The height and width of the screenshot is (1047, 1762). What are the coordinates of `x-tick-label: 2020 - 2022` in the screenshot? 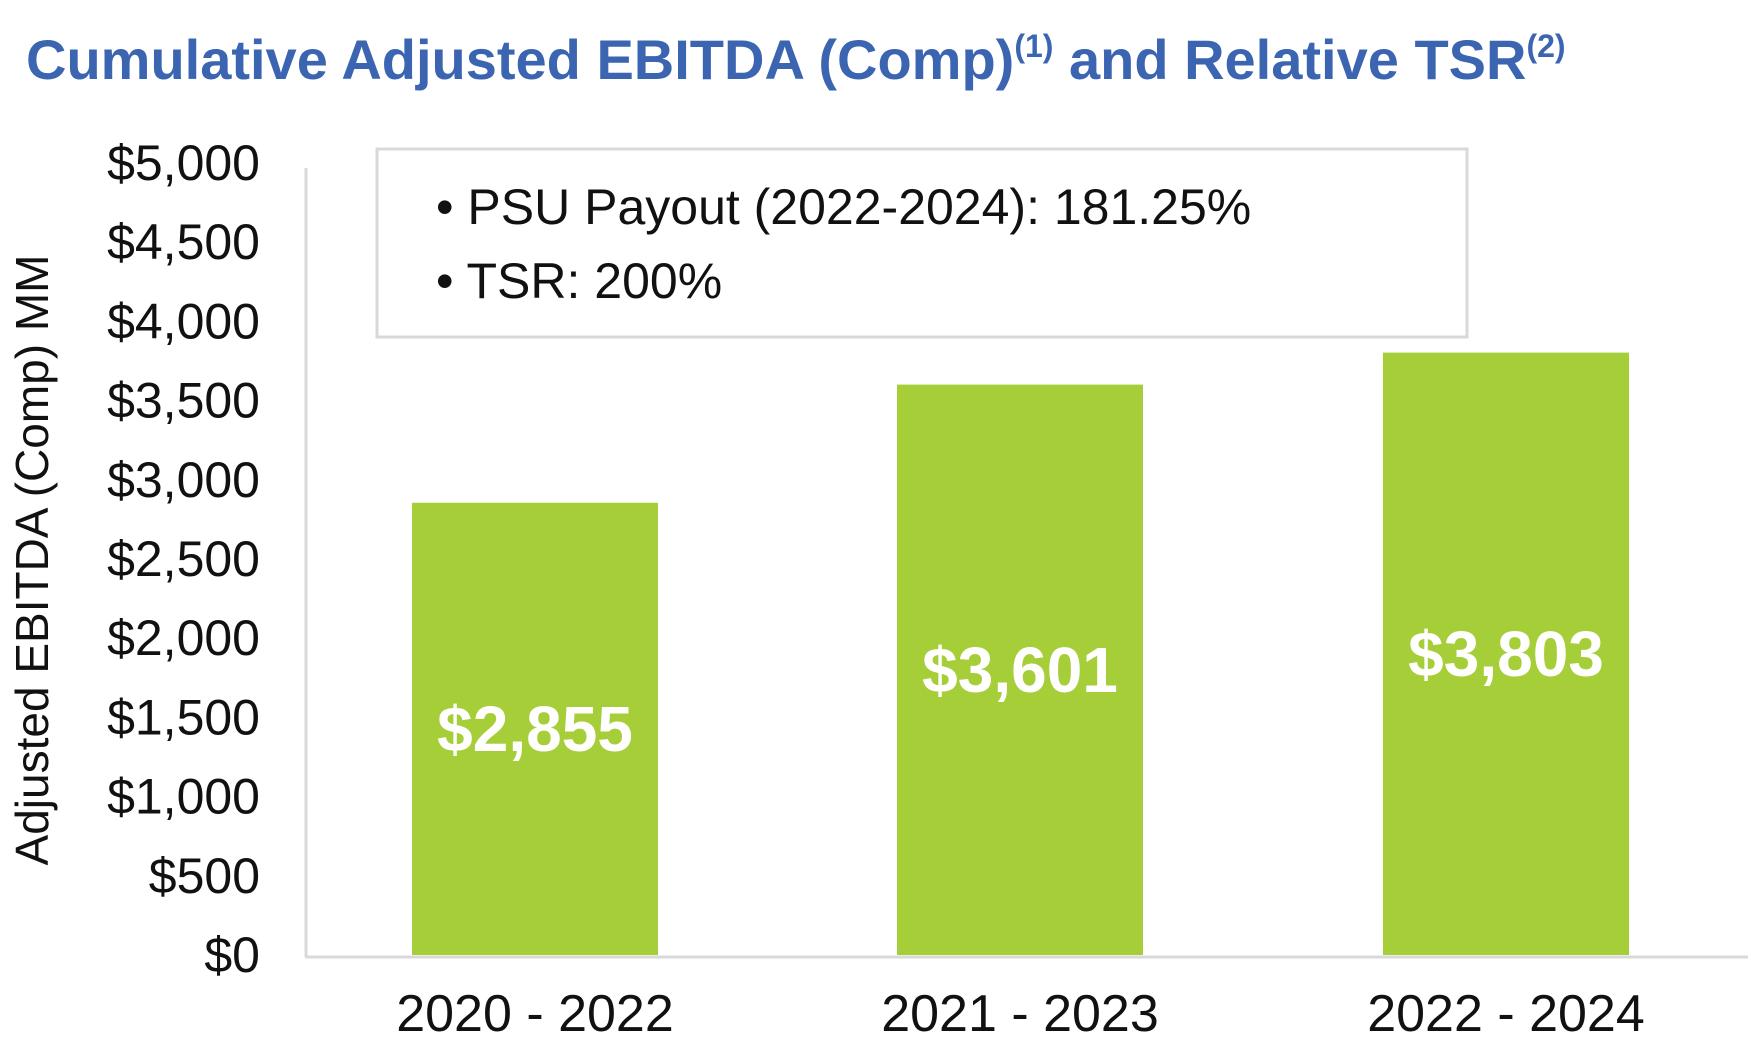 It's located at (535, 1014).